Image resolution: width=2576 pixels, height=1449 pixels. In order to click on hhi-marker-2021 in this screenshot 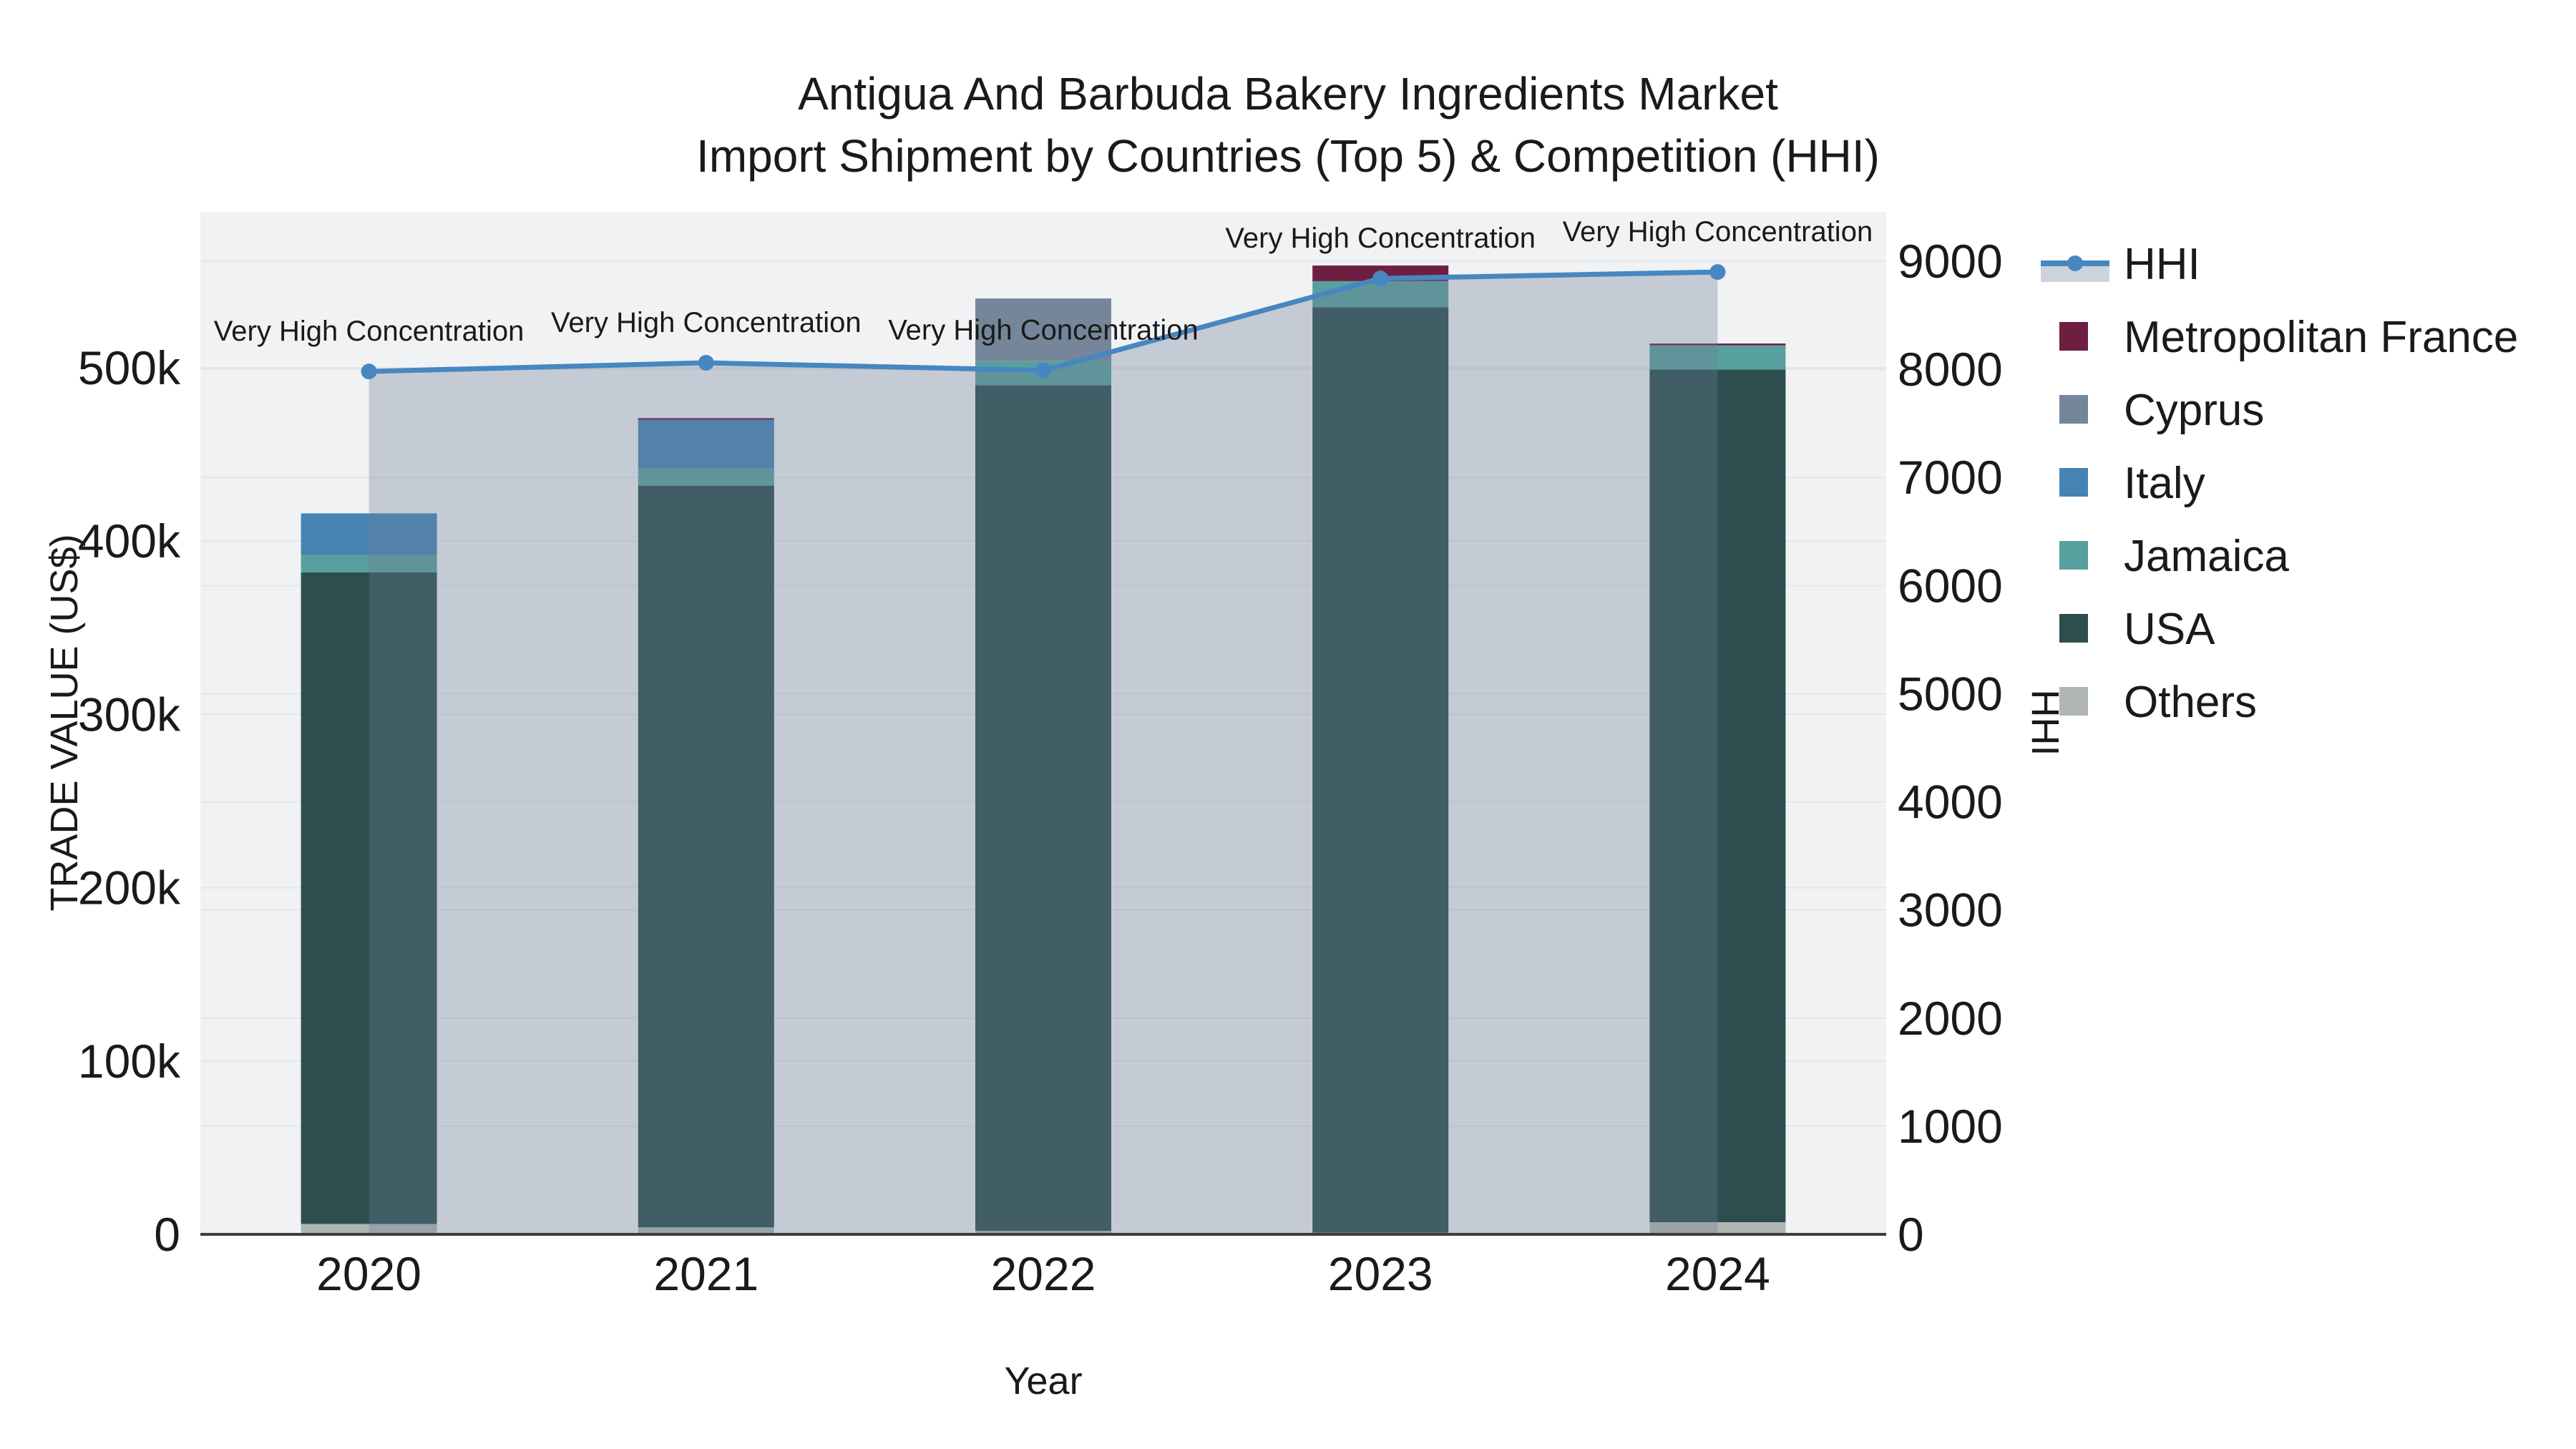, I will do `click(706, 363)`.